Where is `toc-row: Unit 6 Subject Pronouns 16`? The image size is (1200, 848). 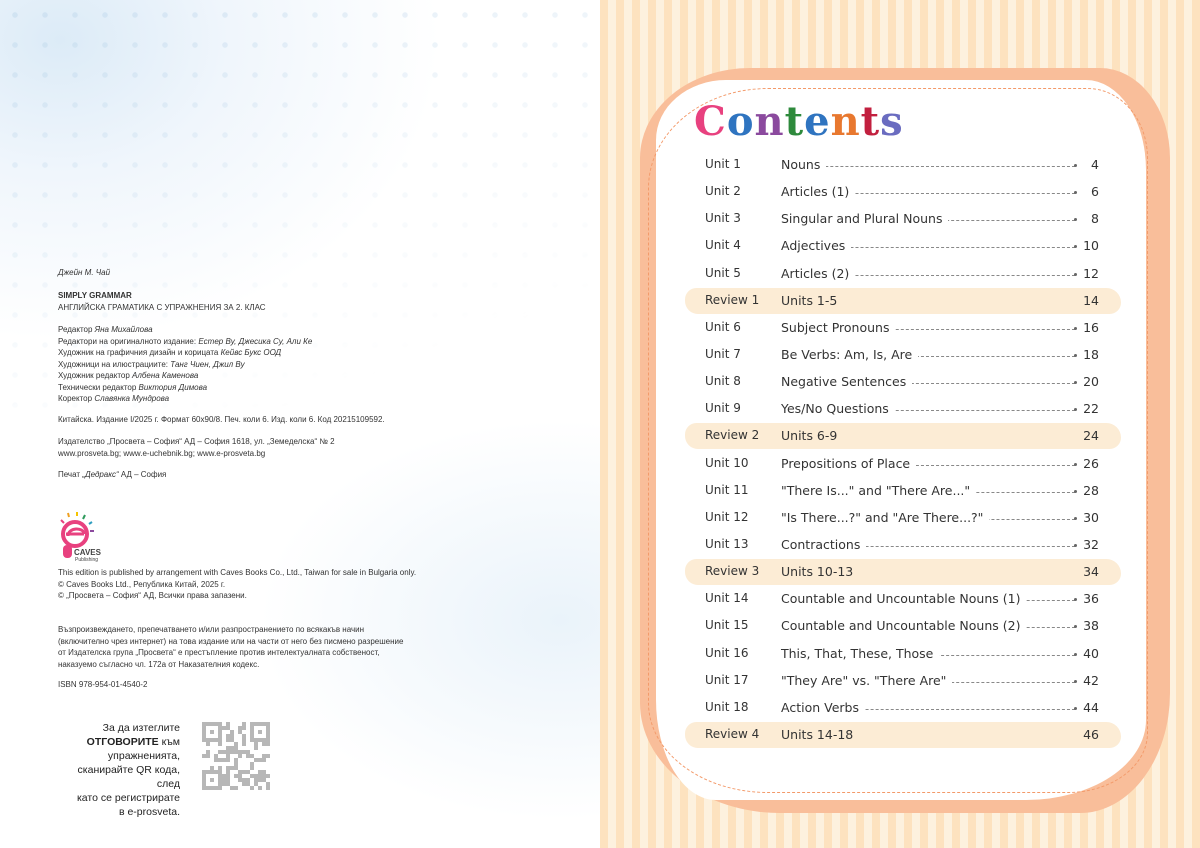 toc-row: Unit 6 Subject Pronouns 16 is located at coordinates (902, 328).